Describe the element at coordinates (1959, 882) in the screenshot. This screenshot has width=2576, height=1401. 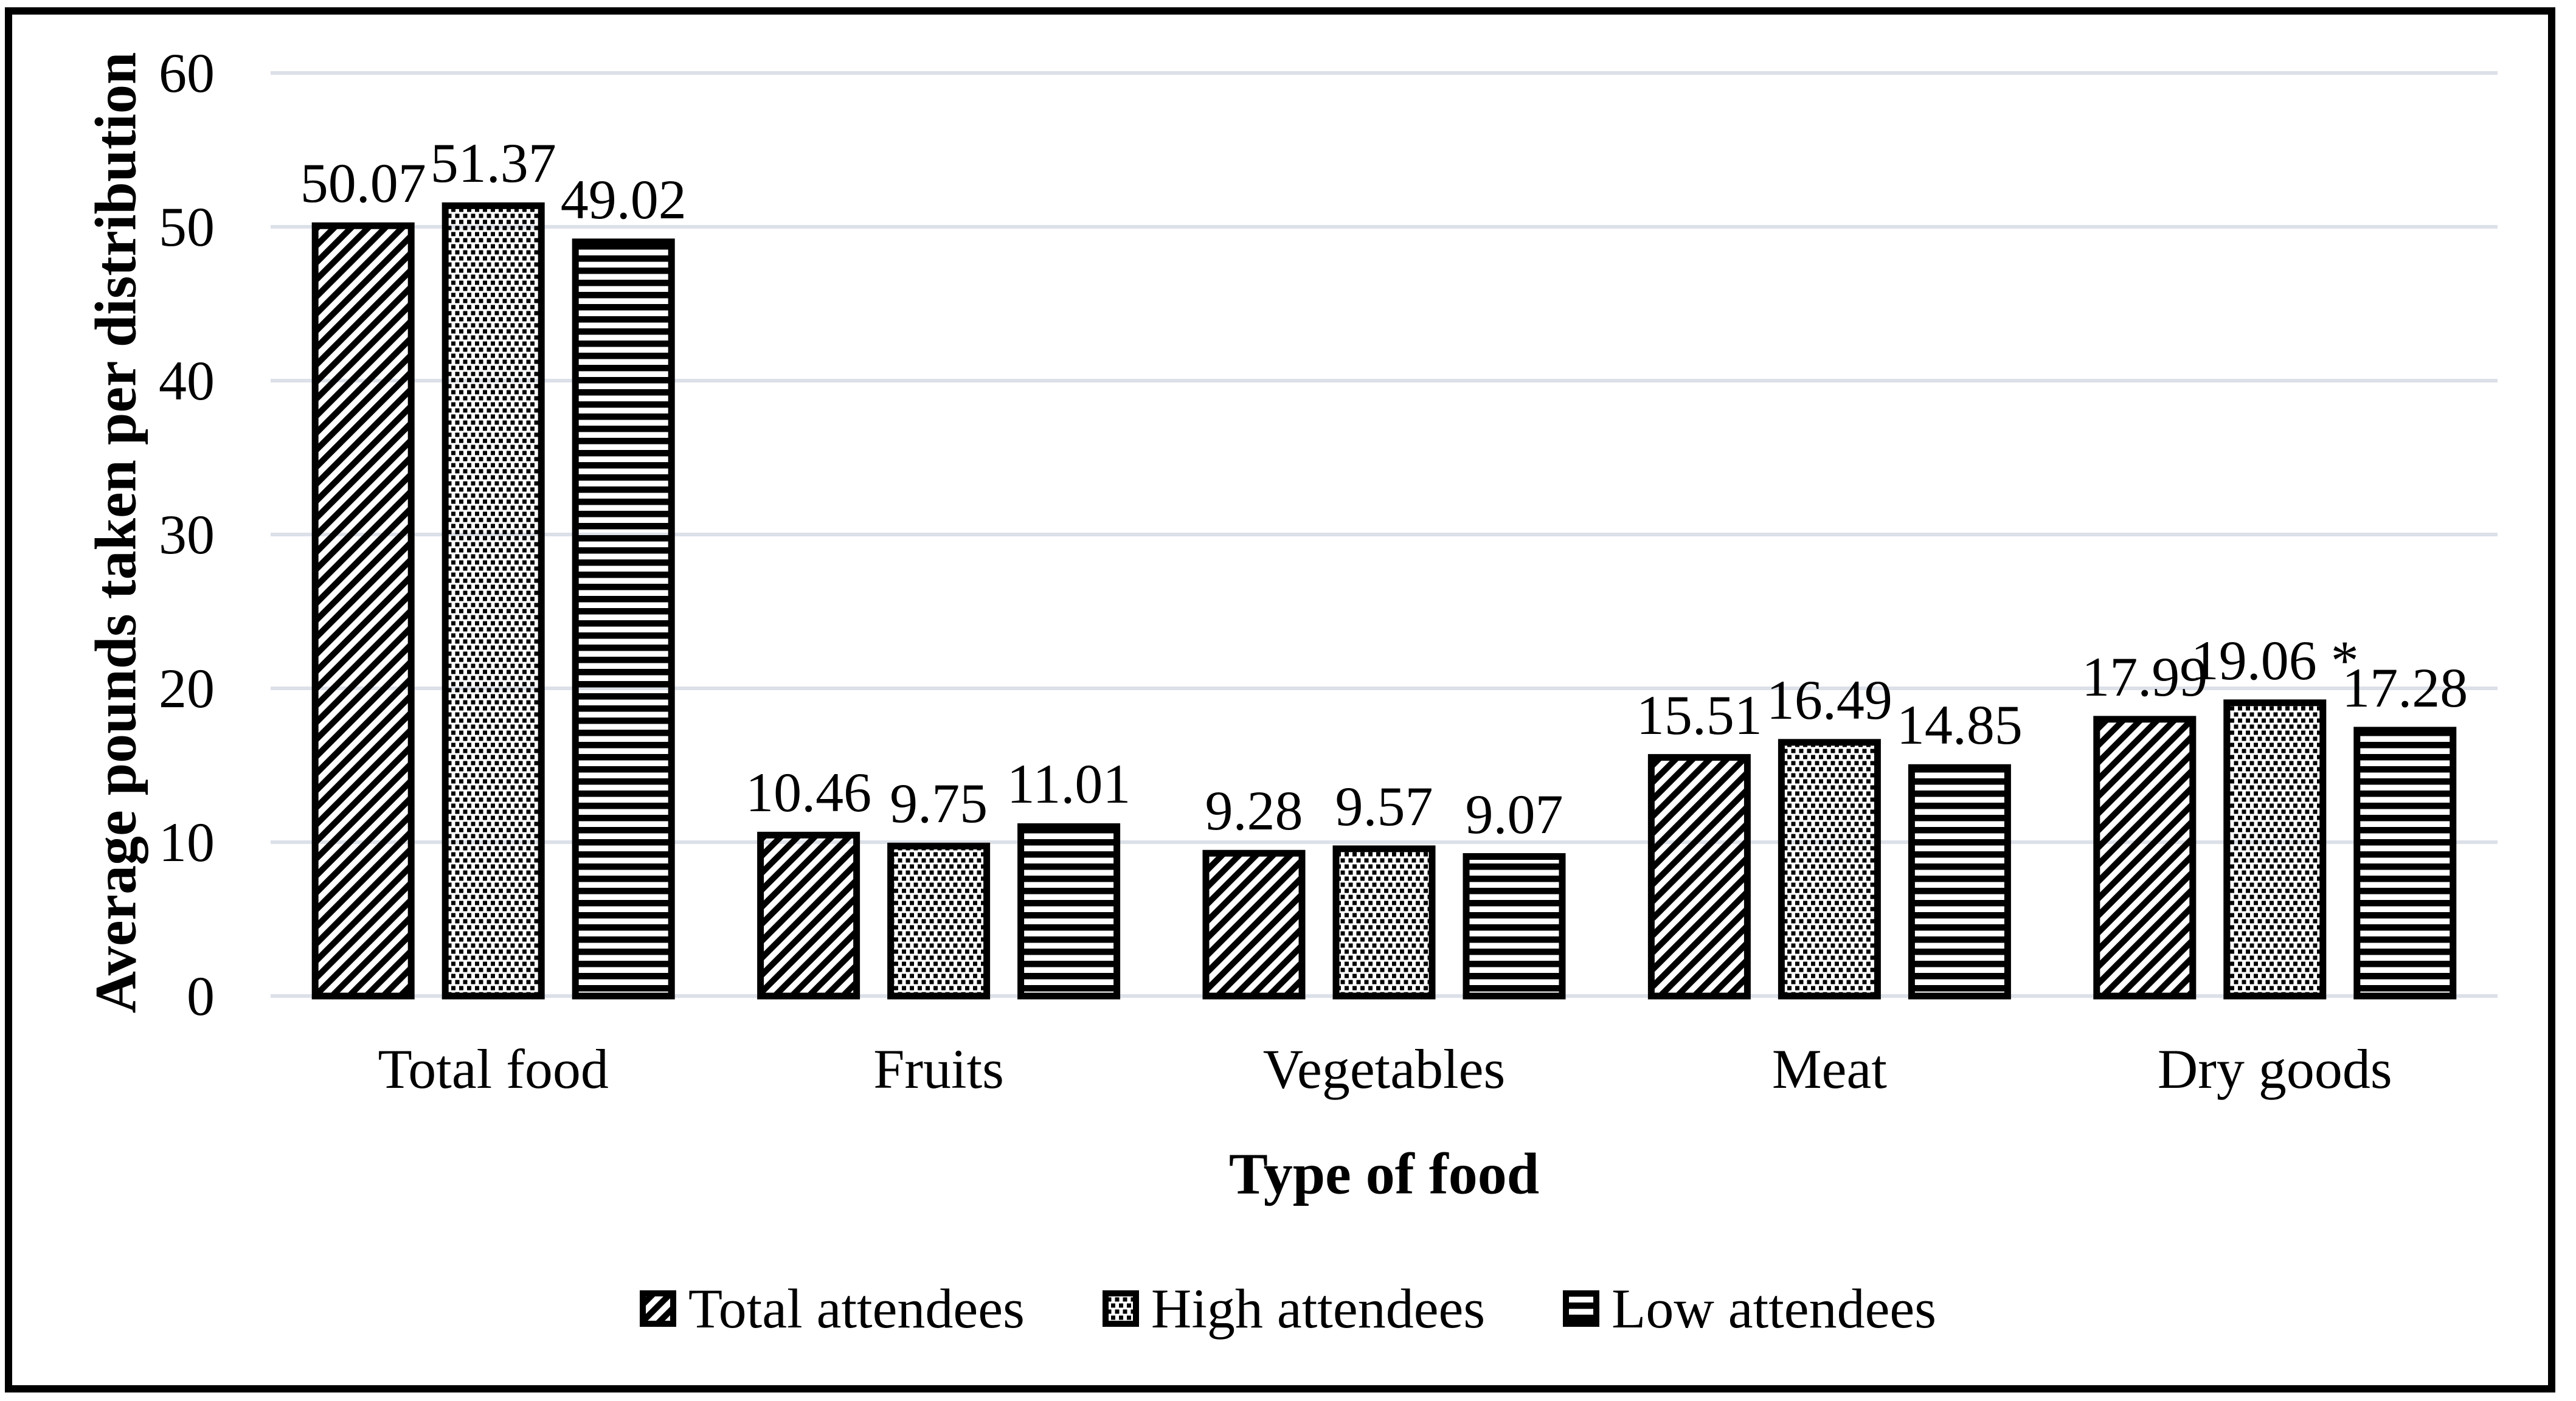
I see `bar-low-attendees-meat` at that location.